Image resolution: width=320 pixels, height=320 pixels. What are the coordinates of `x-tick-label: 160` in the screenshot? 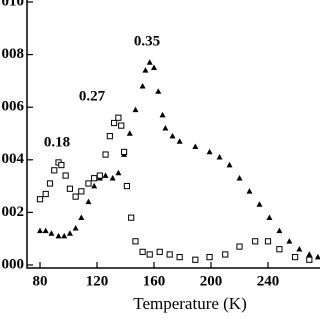 It's located at (154, 281).